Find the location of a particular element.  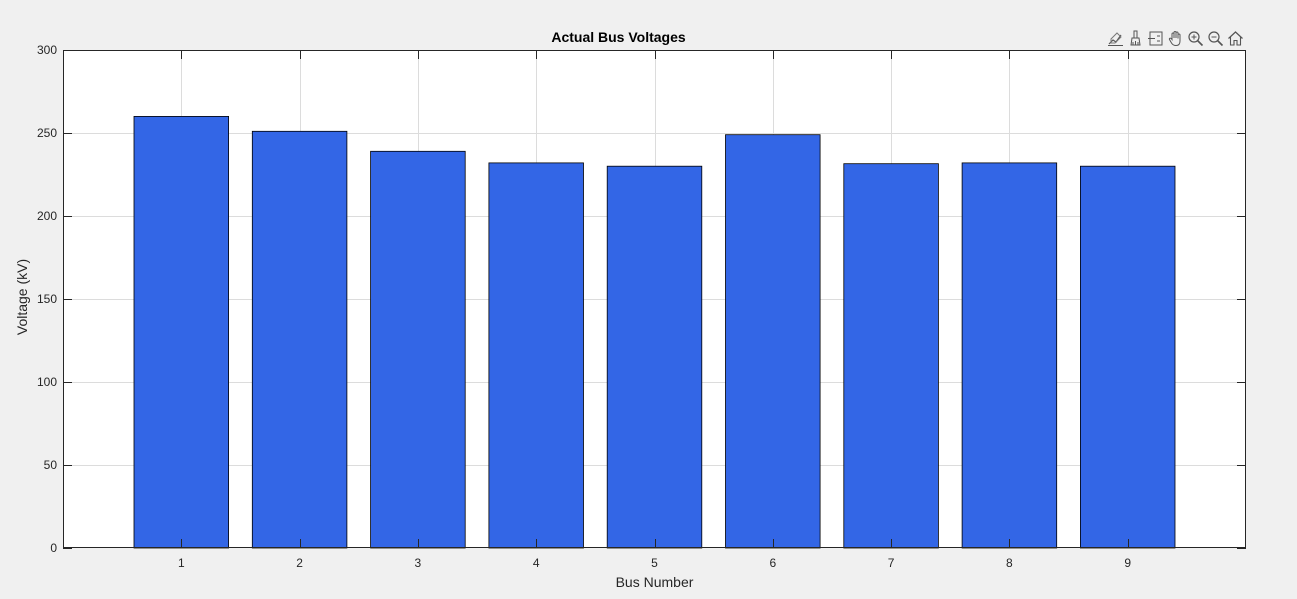

x-tick-label: 1 is located at coordinates (181, 563).